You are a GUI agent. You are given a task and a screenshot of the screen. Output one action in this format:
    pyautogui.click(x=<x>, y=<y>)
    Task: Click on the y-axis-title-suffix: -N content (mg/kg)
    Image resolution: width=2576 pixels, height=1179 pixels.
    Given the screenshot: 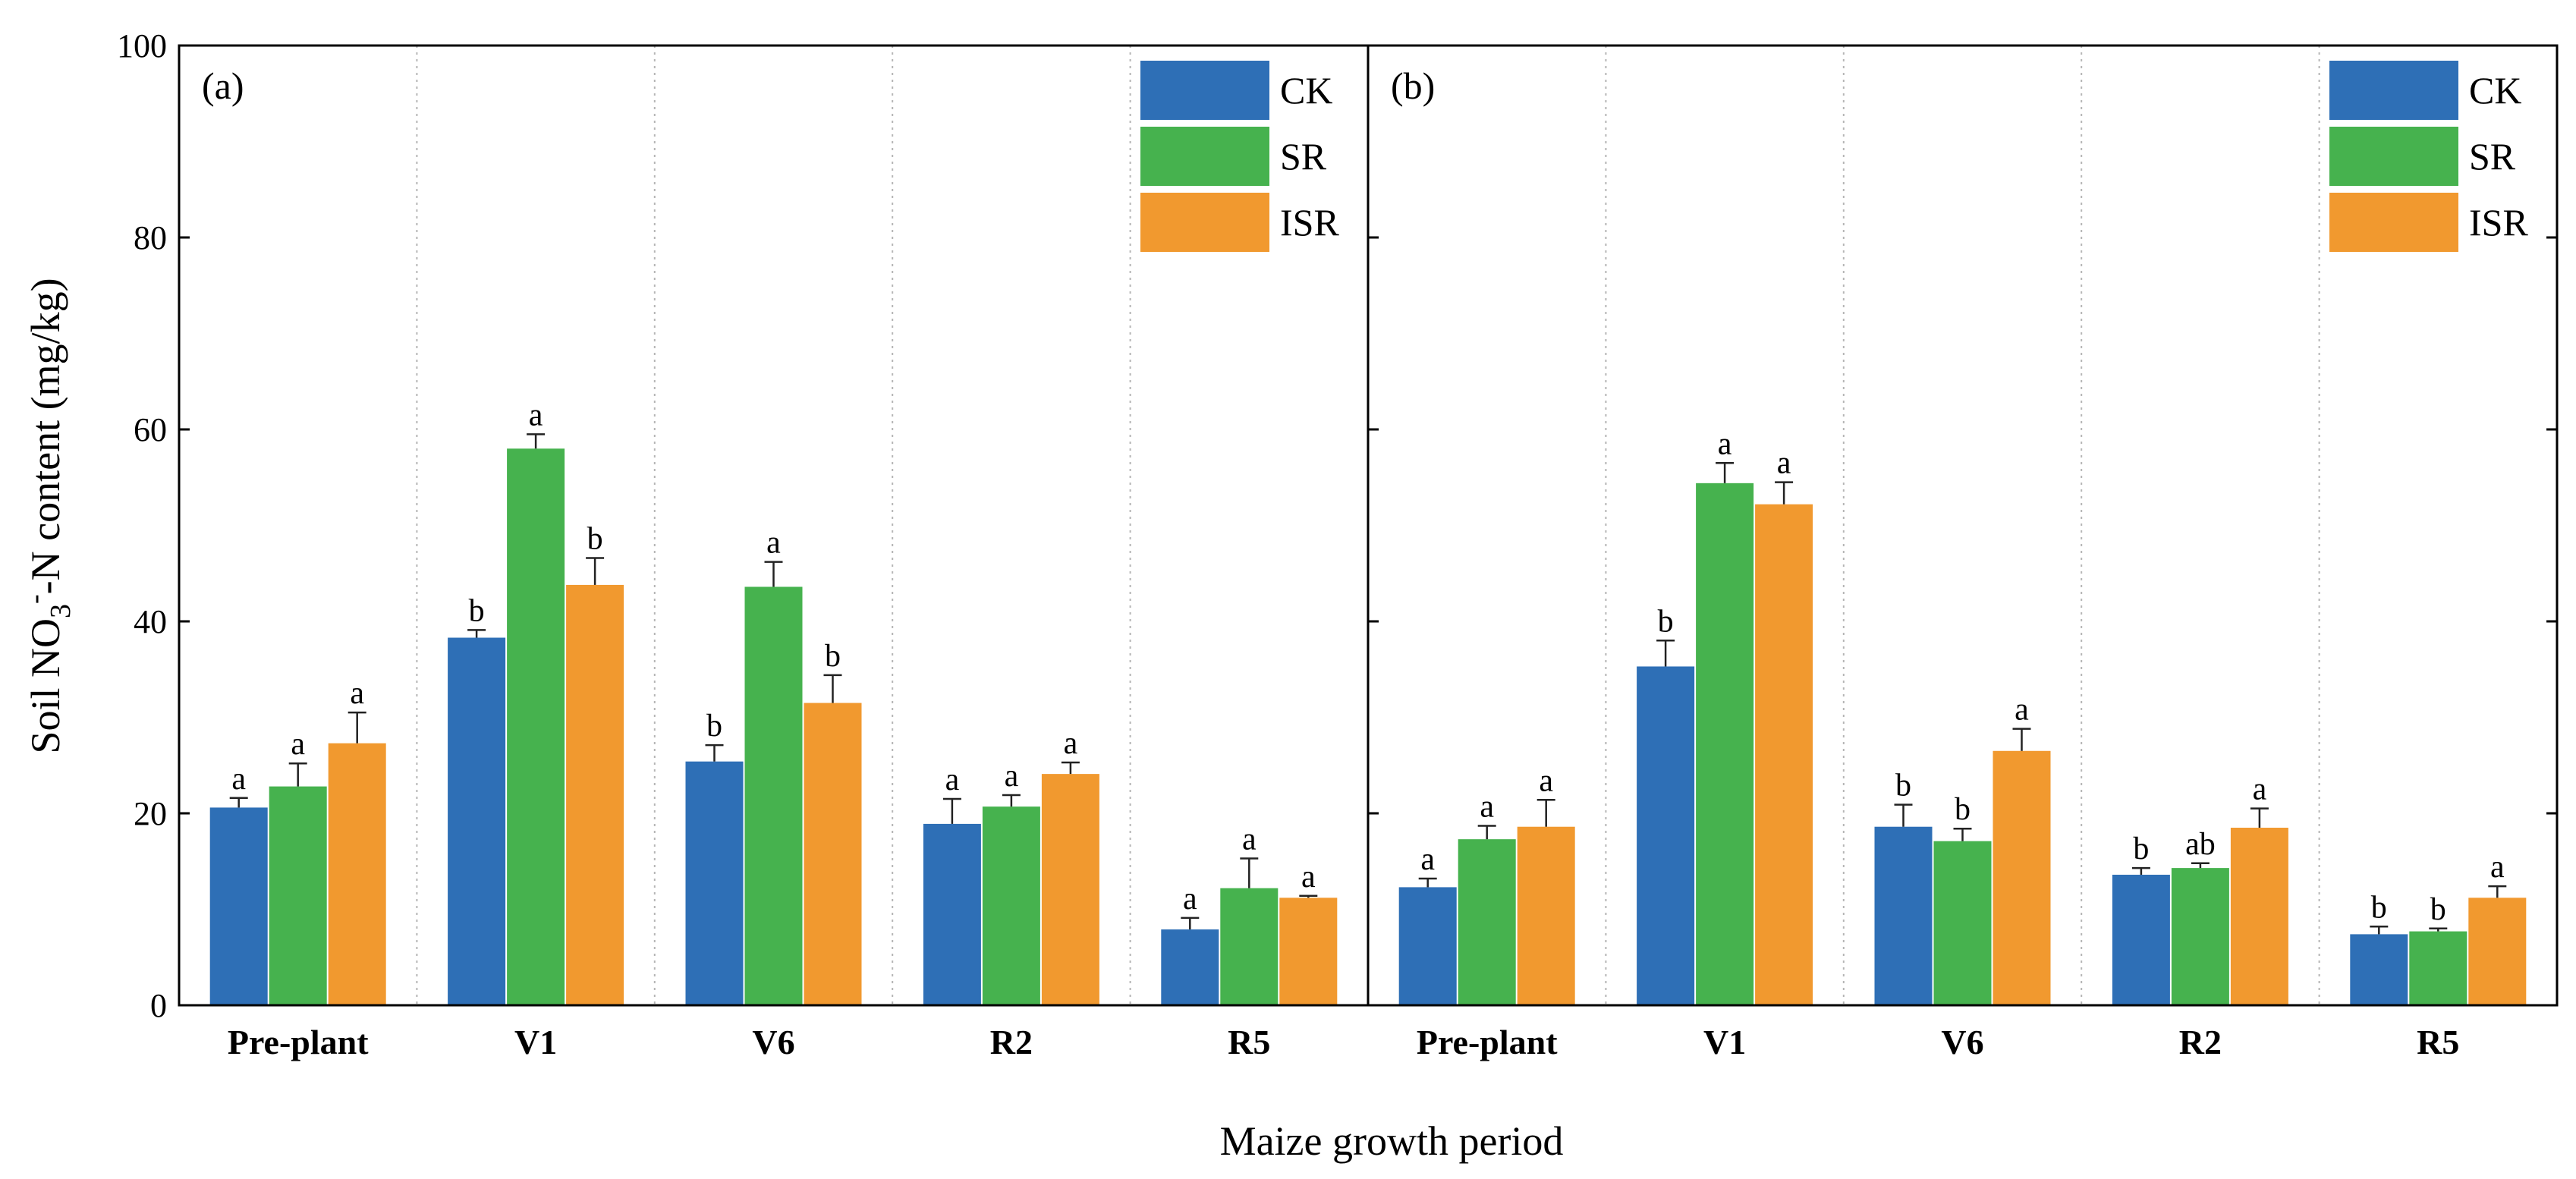 What is the action you would take?
    pyautogui.click(x=45, y=436)
    